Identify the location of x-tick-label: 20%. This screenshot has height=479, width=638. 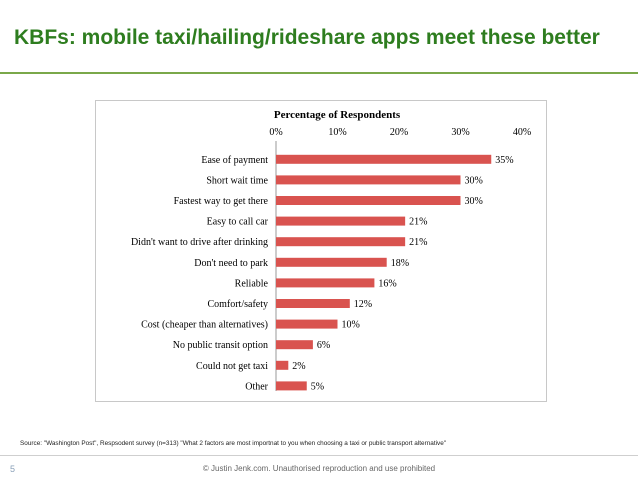
(399, 132).